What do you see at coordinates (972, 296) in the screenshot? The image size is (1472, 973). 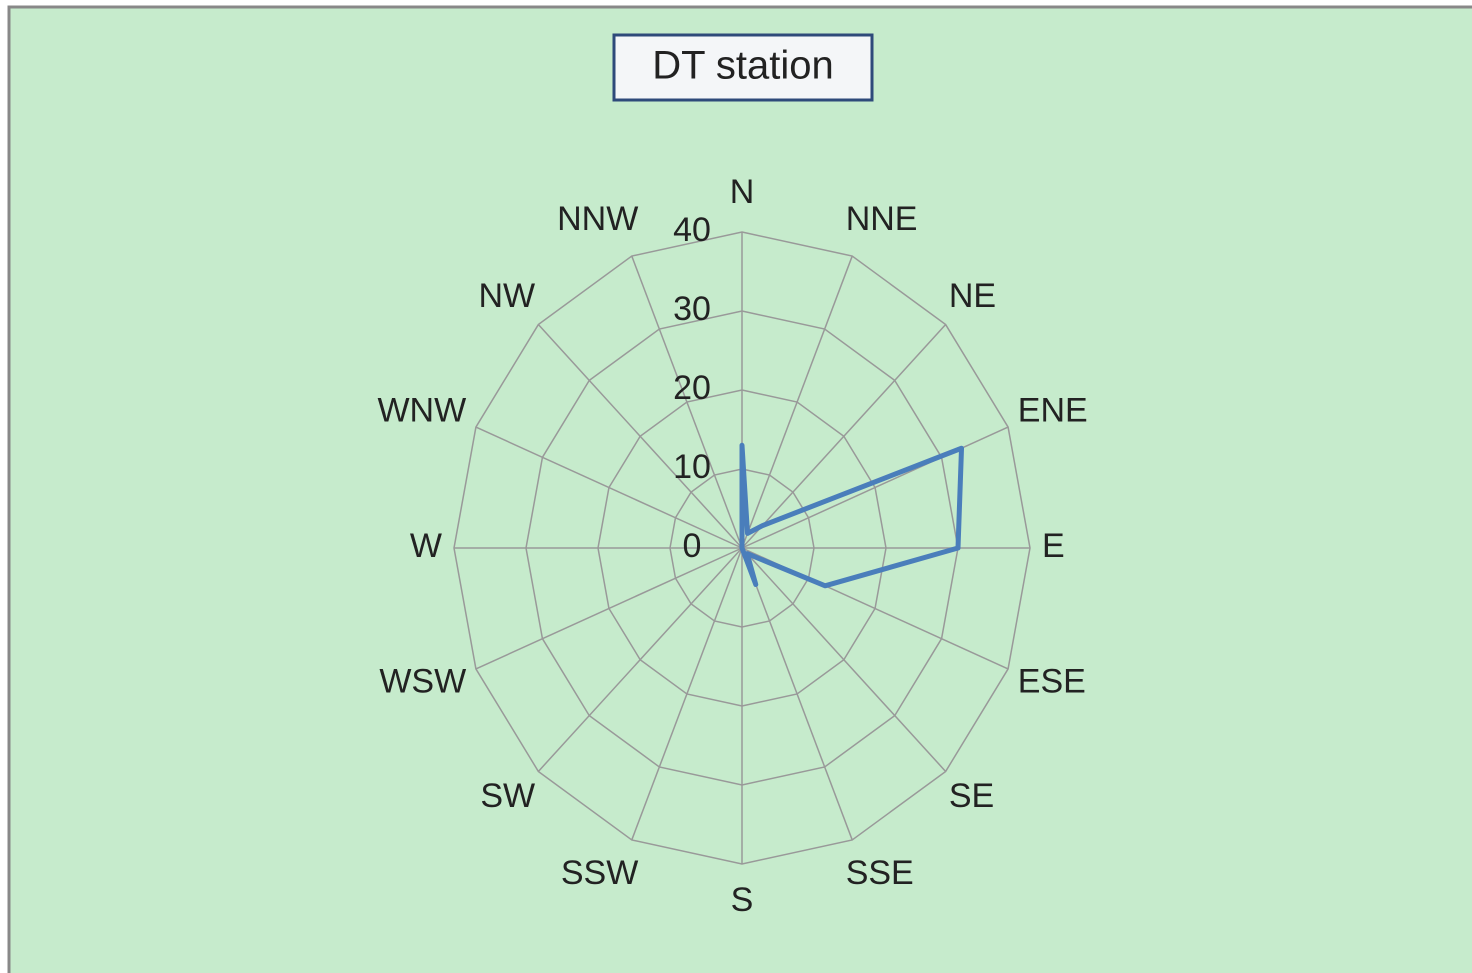 I see `category-label: NE` at bounding box center [972, 296].